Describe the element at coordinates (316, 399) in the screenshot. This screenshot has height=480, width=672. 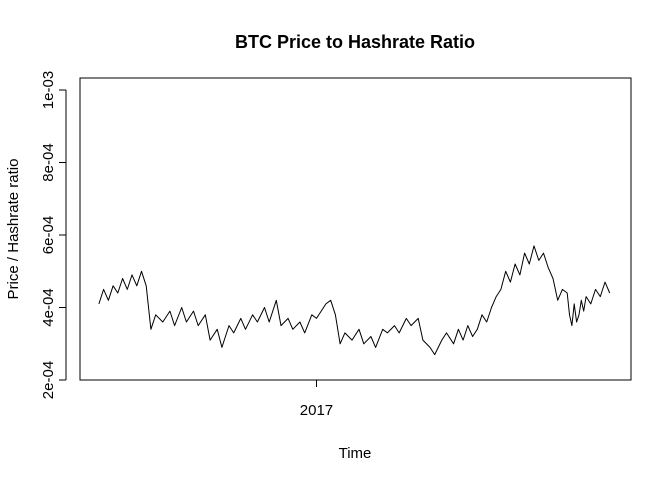
I see `x-axis: 2017` at that location.